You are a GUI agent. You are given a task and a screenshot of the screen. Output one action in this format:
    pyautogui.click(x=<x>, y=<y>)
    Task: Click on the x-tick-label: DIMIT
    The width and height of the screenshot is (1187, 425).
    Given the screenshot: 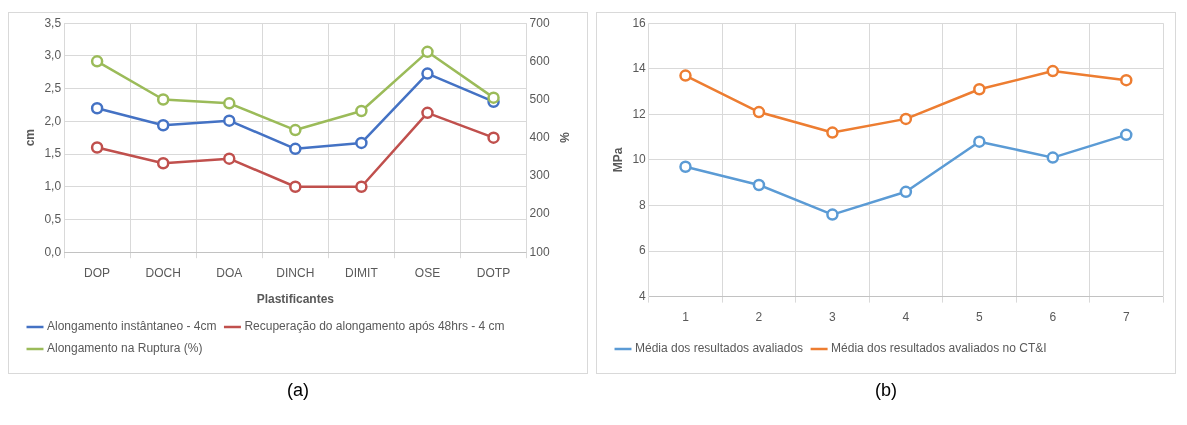 What is the action you would take?
    pyautogui.click(x=362, y=272)
    